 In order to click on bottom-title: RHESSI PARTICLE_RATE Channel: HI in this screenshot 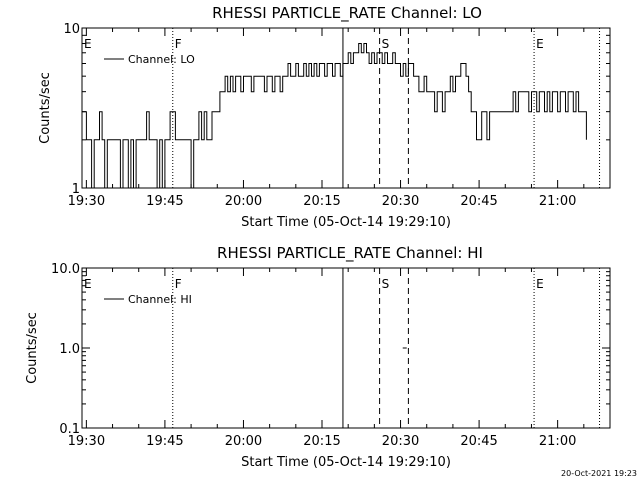, I will do `click(350, 253)`.